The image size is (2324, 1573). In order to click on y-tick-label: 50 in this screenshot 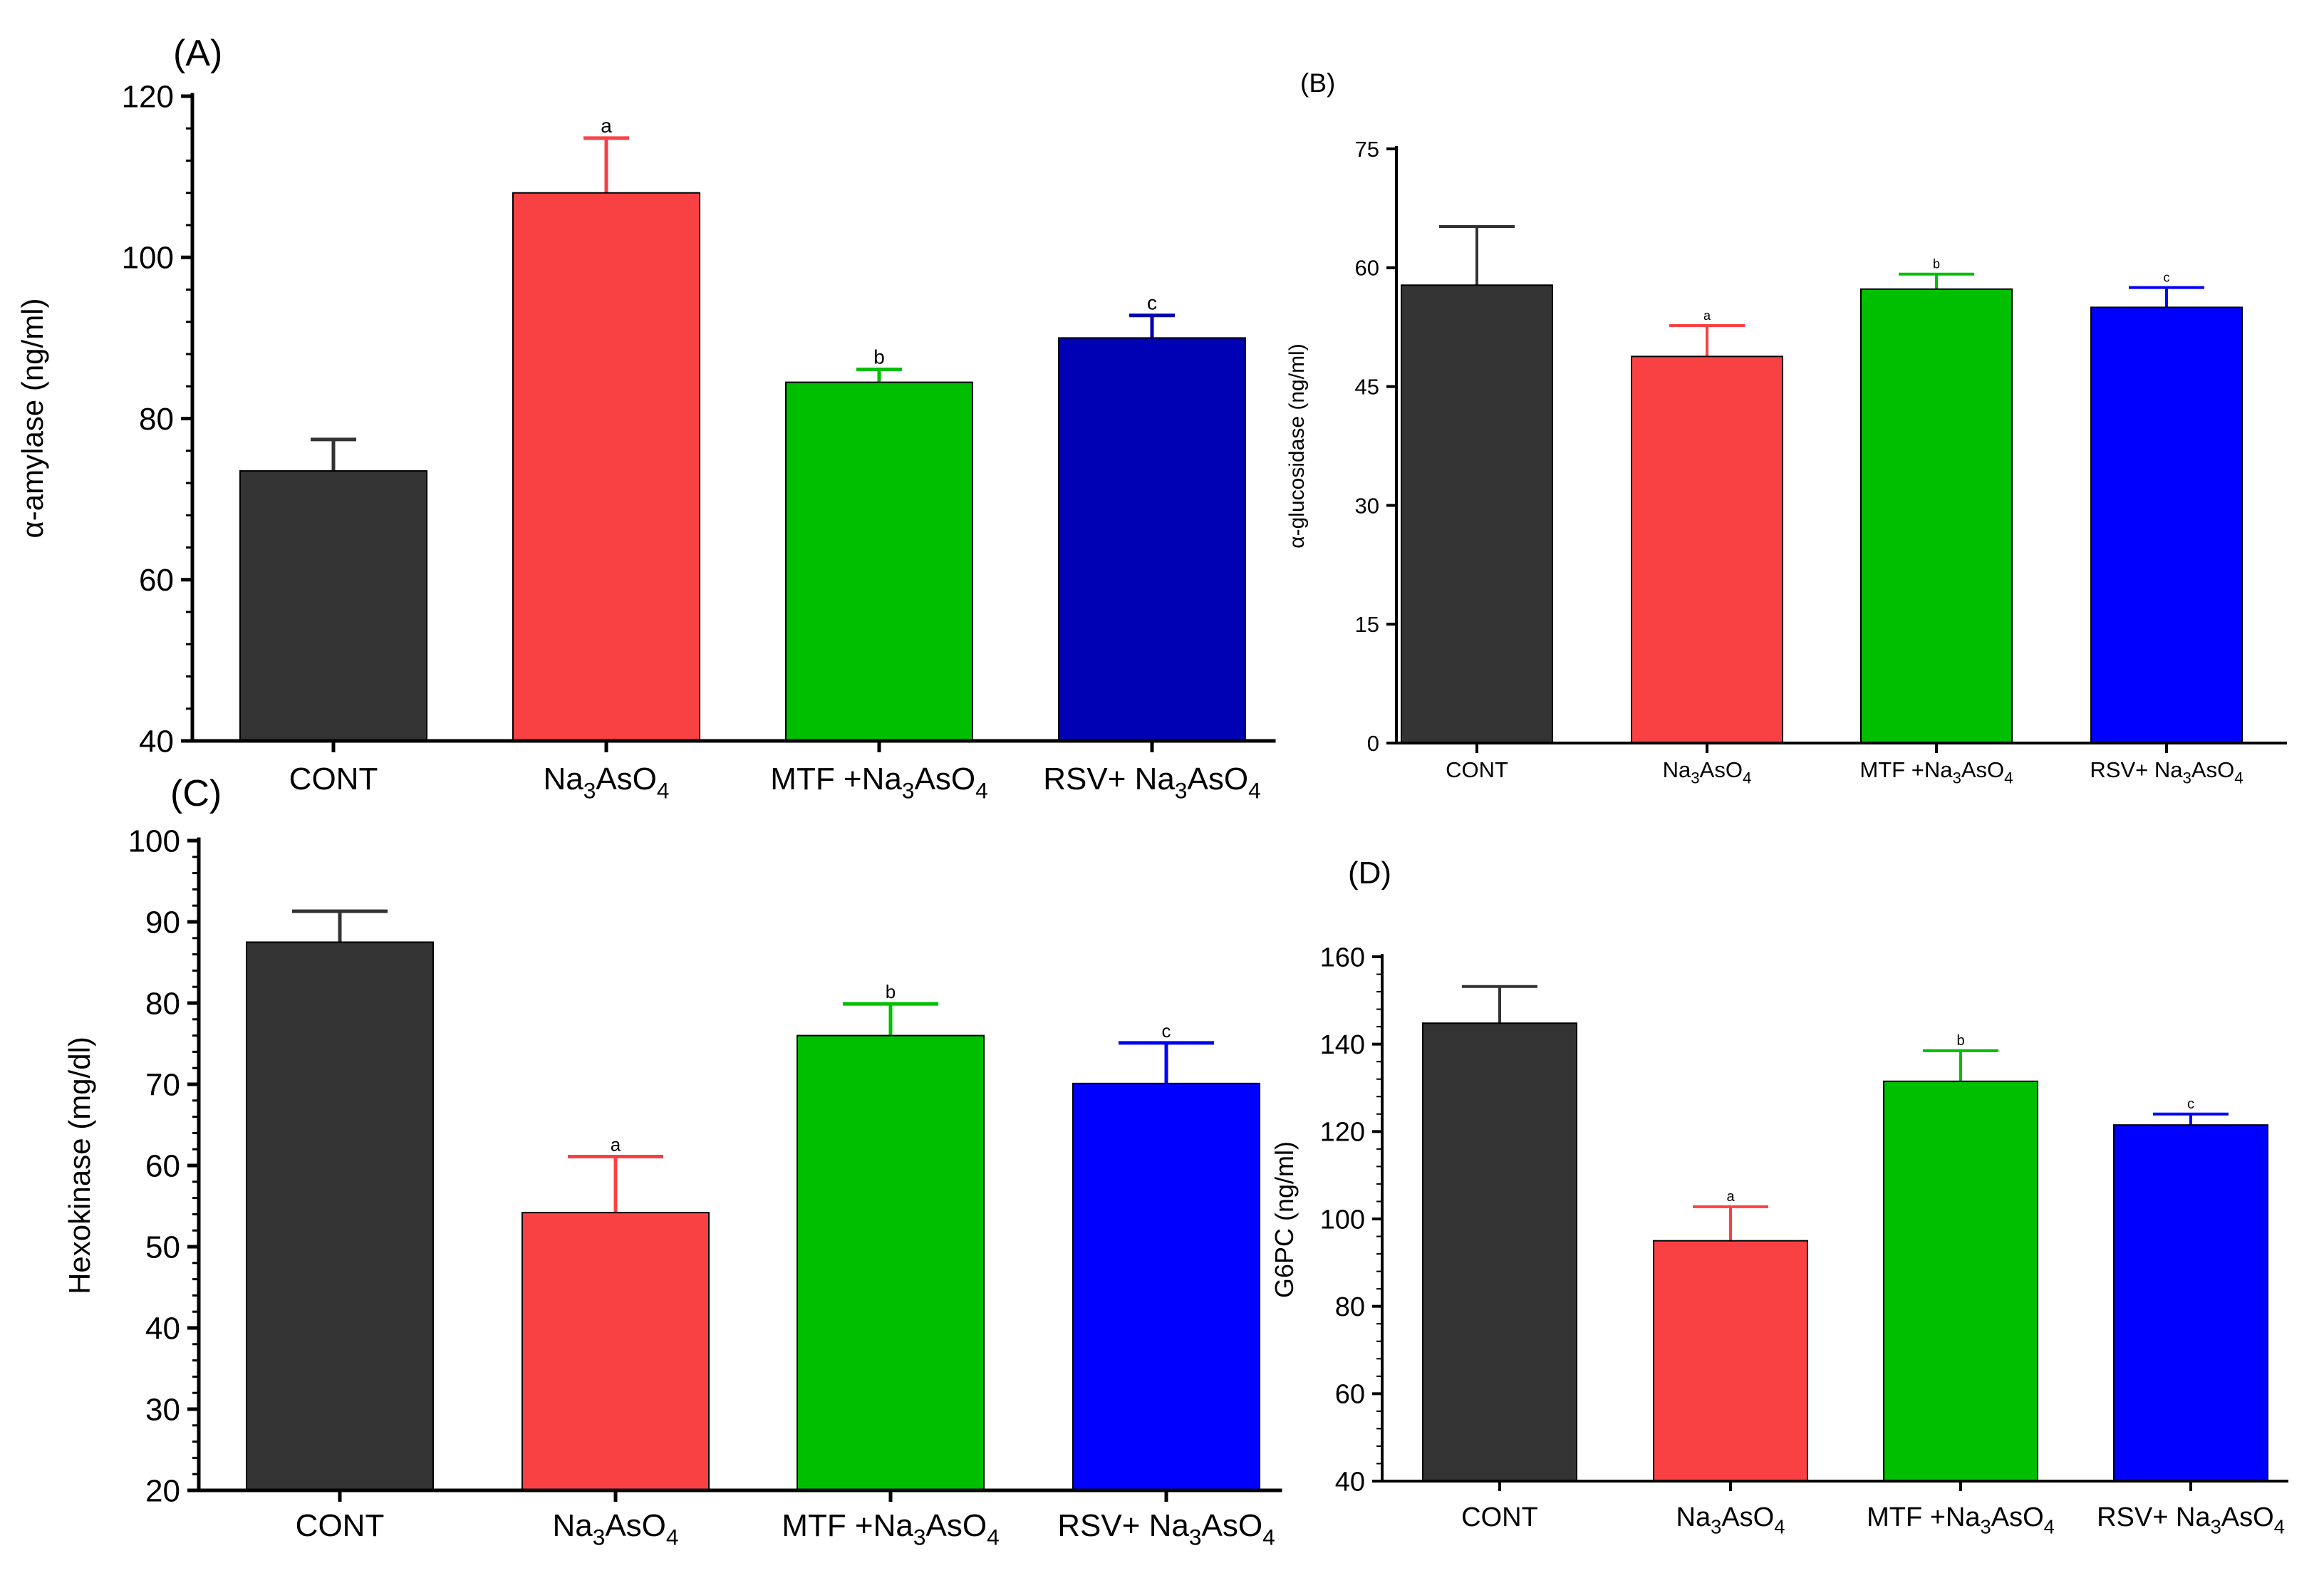, I will do `click(162, 1248)`.